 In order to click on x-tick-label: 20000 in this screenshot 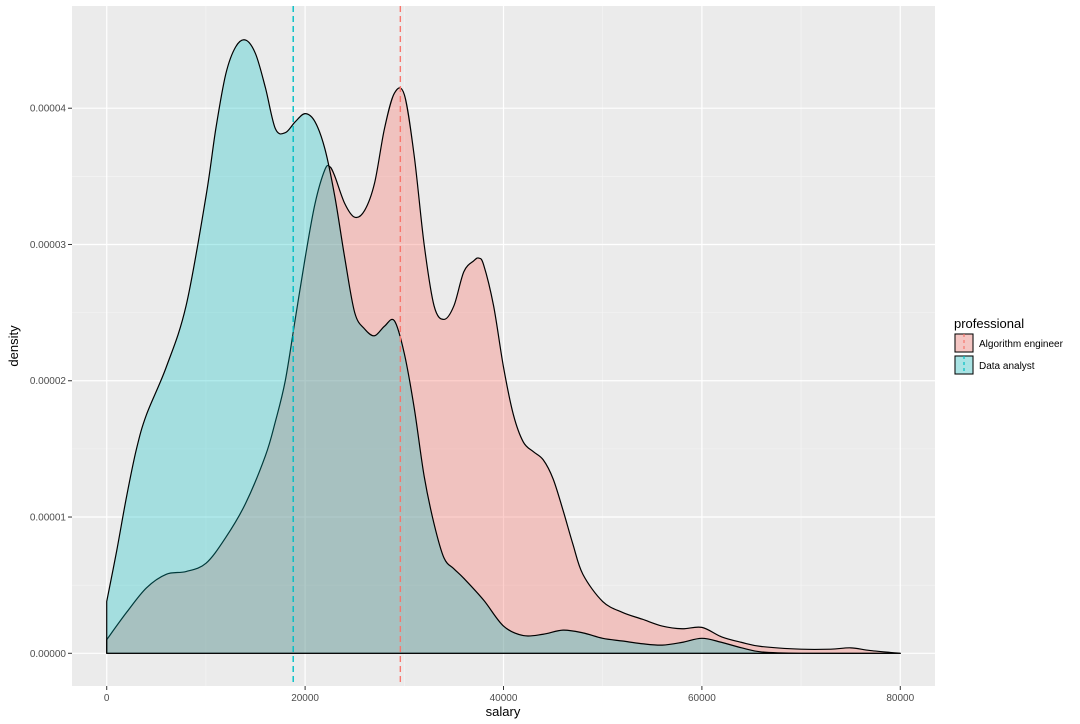, I will do `click(305, 698)`.